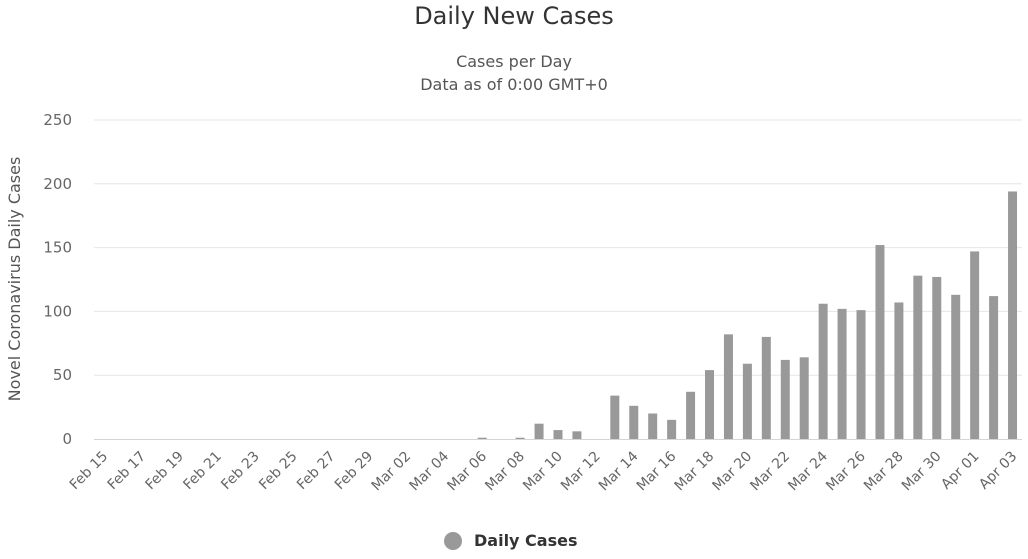 Image resolution: width=1028 pixels, height=559 pixels. I want to click on x-tick-label: Mar 22, so click(770, 472).